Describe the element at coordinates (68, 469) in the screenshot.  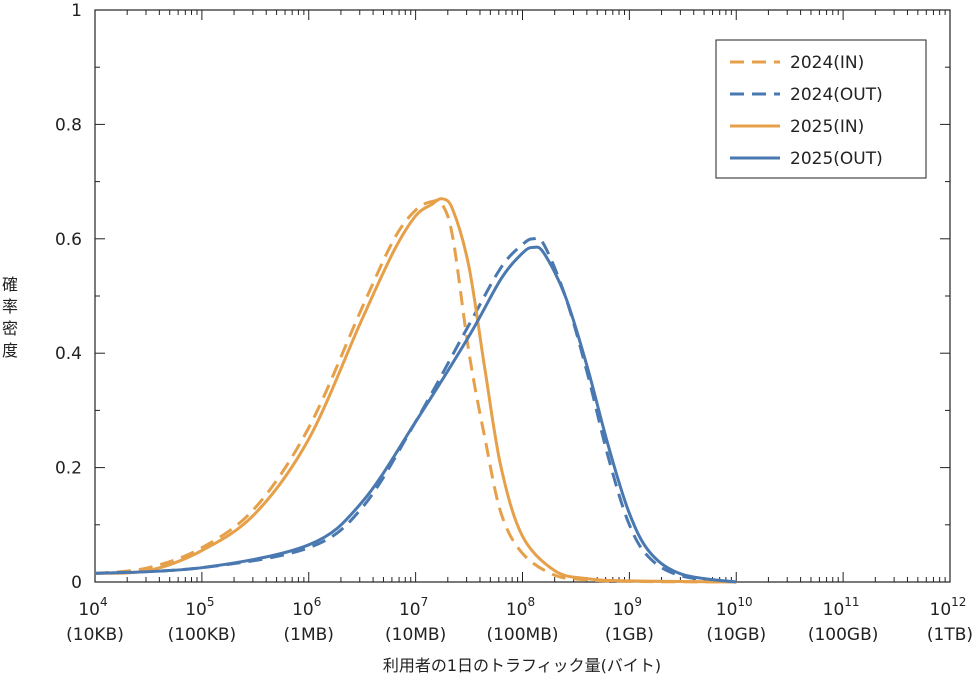
I see `y-tick-label: 0.2` at that location.